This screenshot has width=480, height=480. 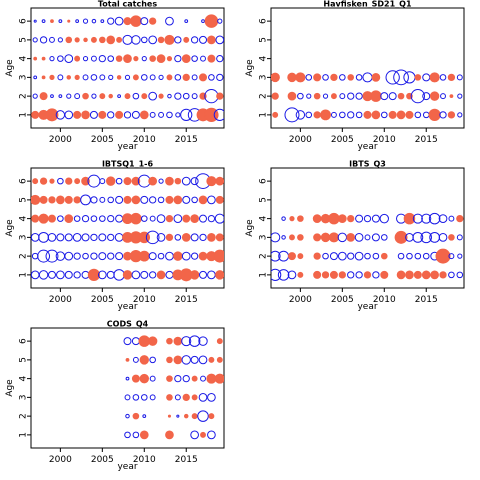 I want to click on y-tick-label: 4, so click(x=24, y=218).